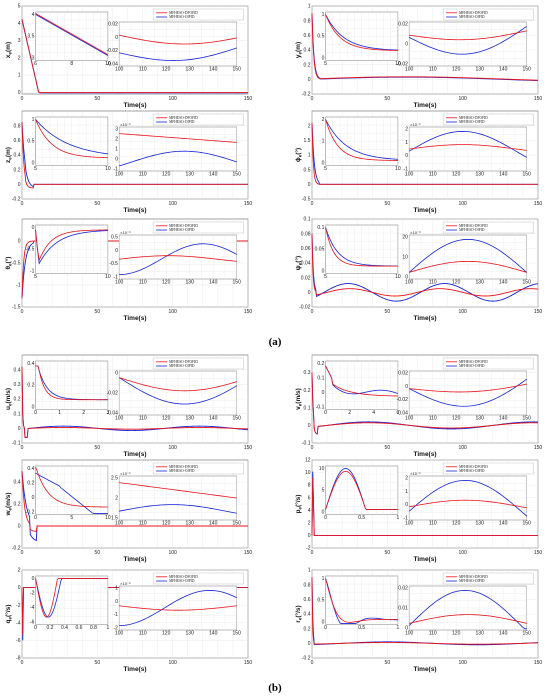  What do you see at coordinates (172, 553) in the screenshot?
I see `x-tick-label: 100` at bounding box center [172, 553].